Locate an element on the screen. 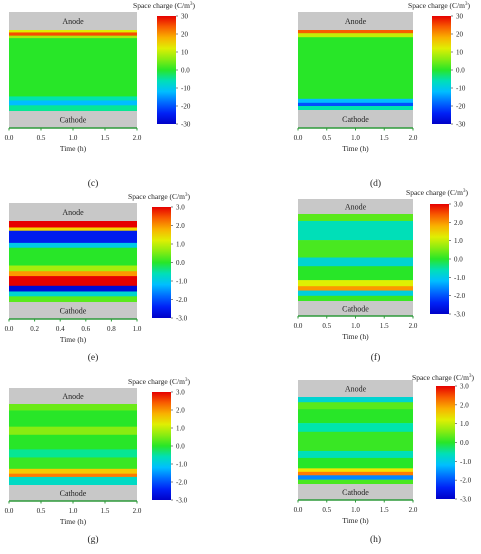  panel-caption: (d) is located at coordinates (375, 183).